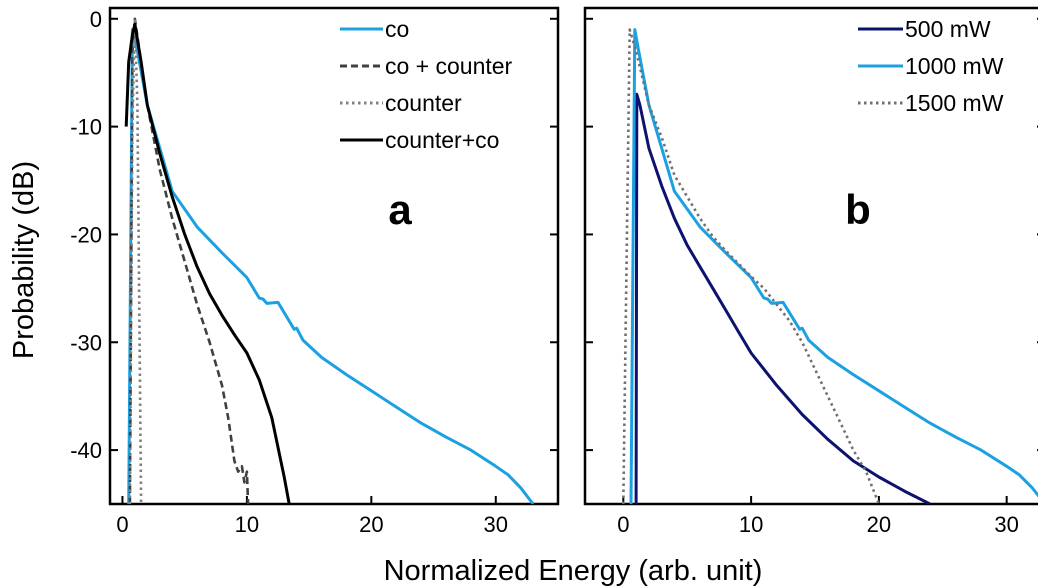 This screenshot has width=1038, height=587. What do you see at coordinates (573, 571) in the screenshot?
I see `x-axis-title: Normalized Energy (arb. unit)` at bounding box center [573, 571].